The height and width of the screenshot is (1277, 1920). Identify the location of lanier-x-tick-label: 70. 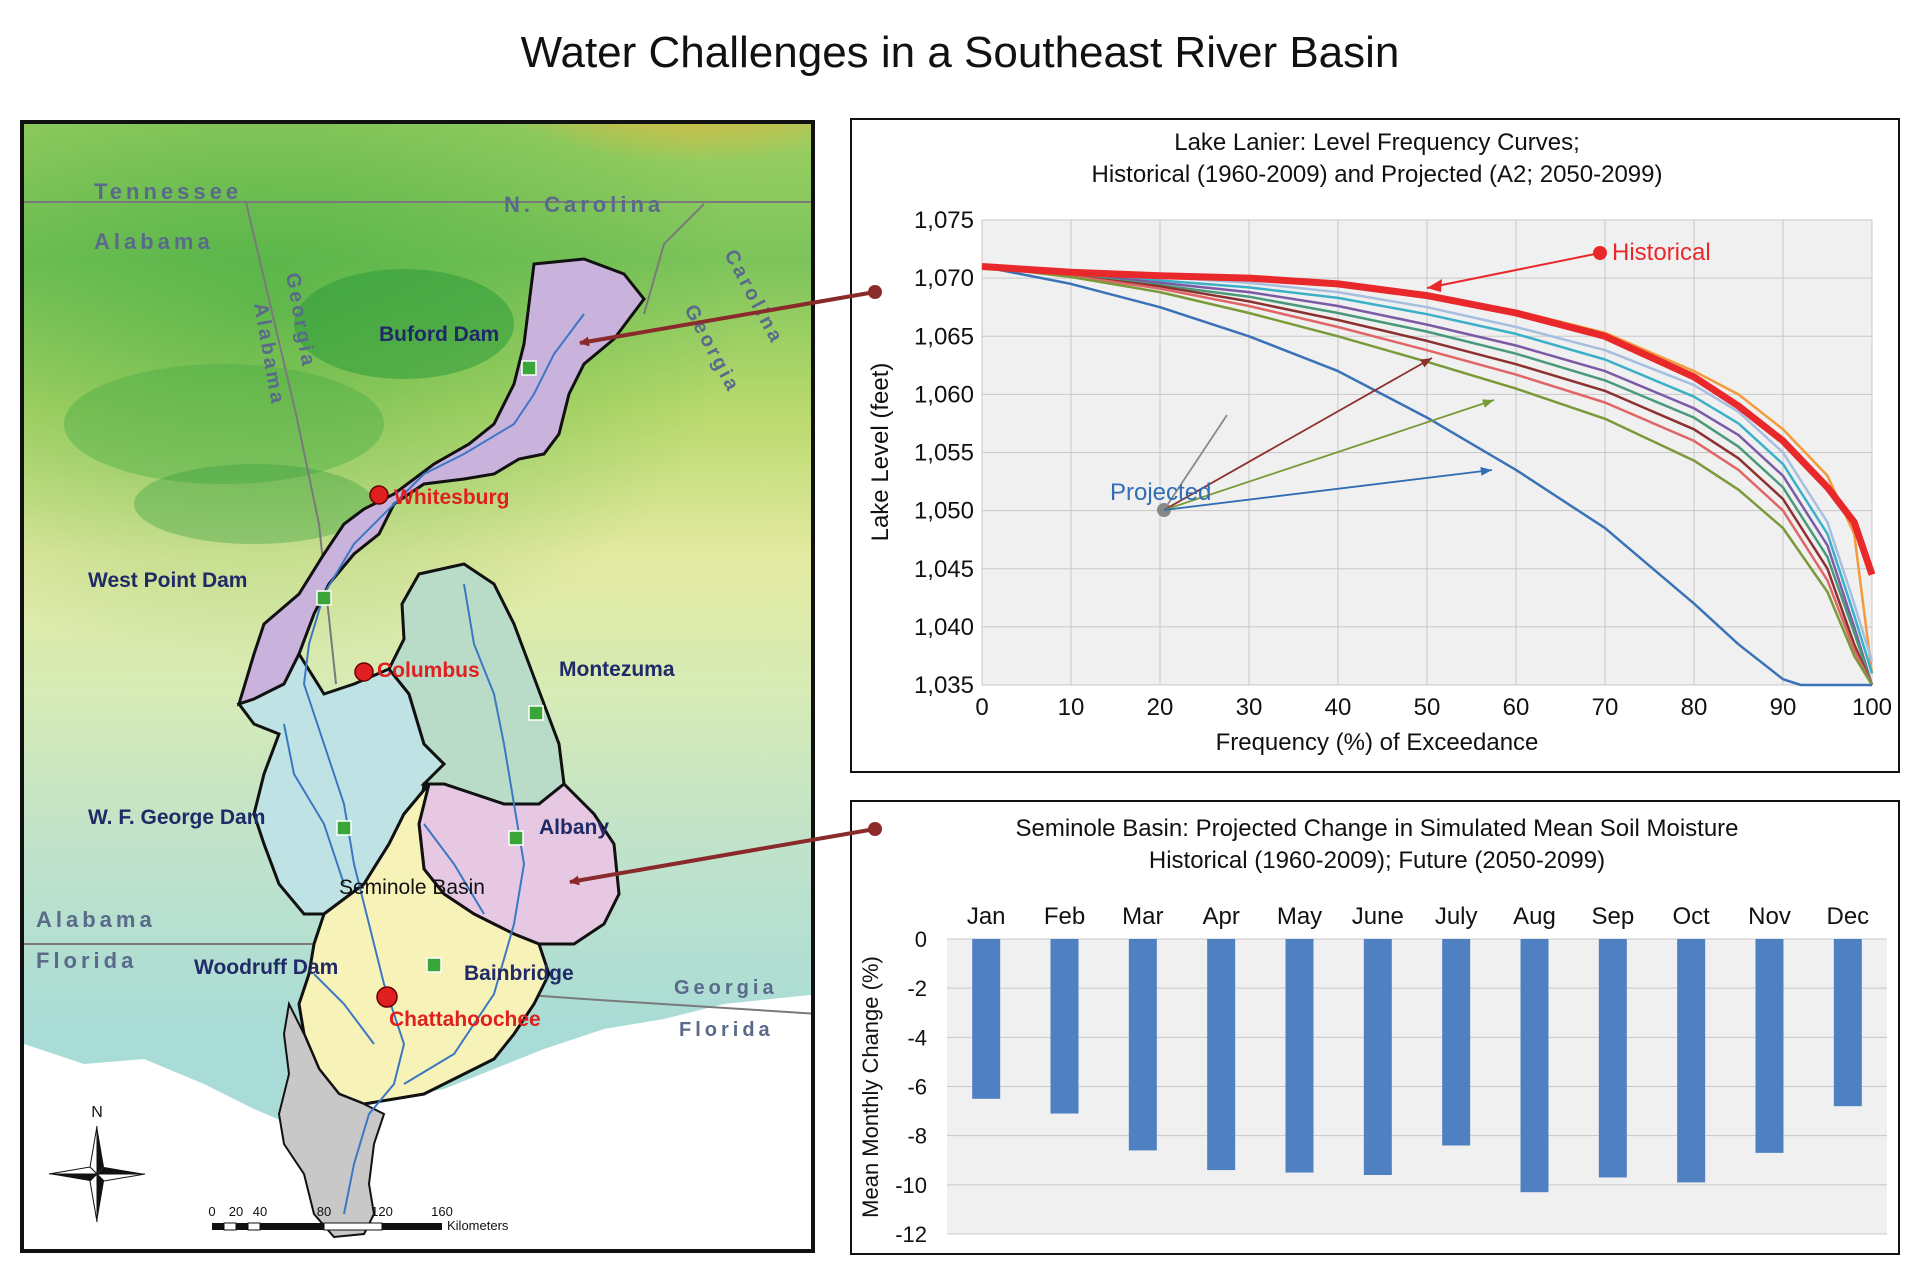
(1605, 707).